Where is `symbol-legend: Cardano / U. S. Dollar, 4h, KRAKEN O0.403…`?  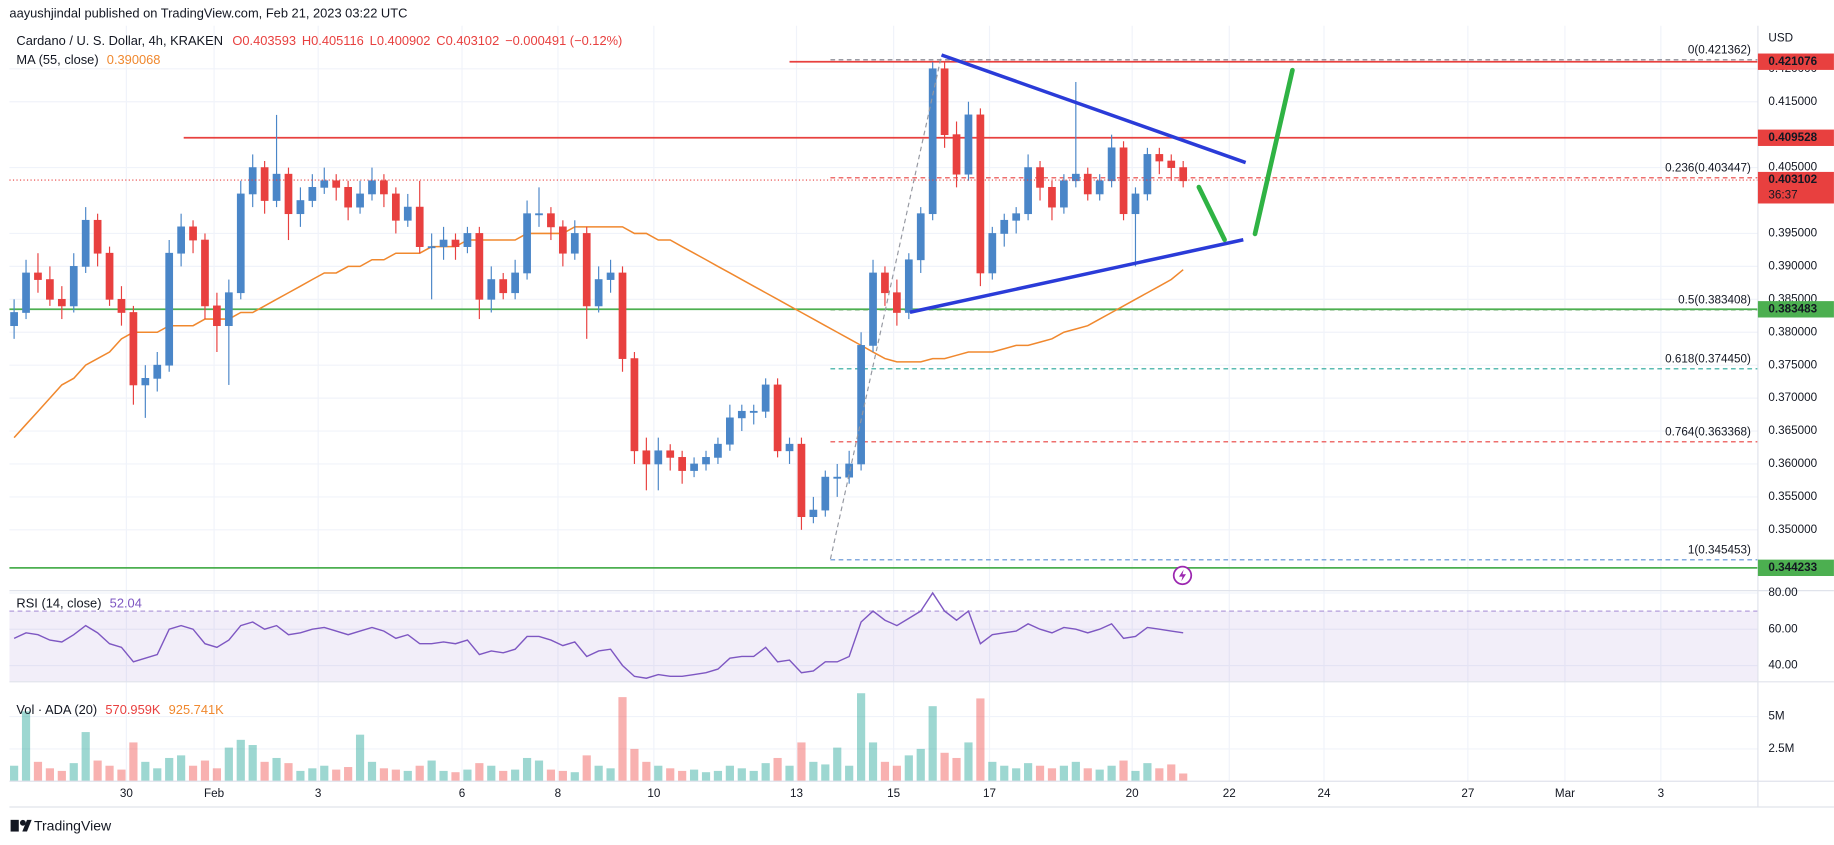
symbol-legend: Cardano / U. S. Dollar, 4h, KRAKEN O0.403… is located at coordinates (319, 40).